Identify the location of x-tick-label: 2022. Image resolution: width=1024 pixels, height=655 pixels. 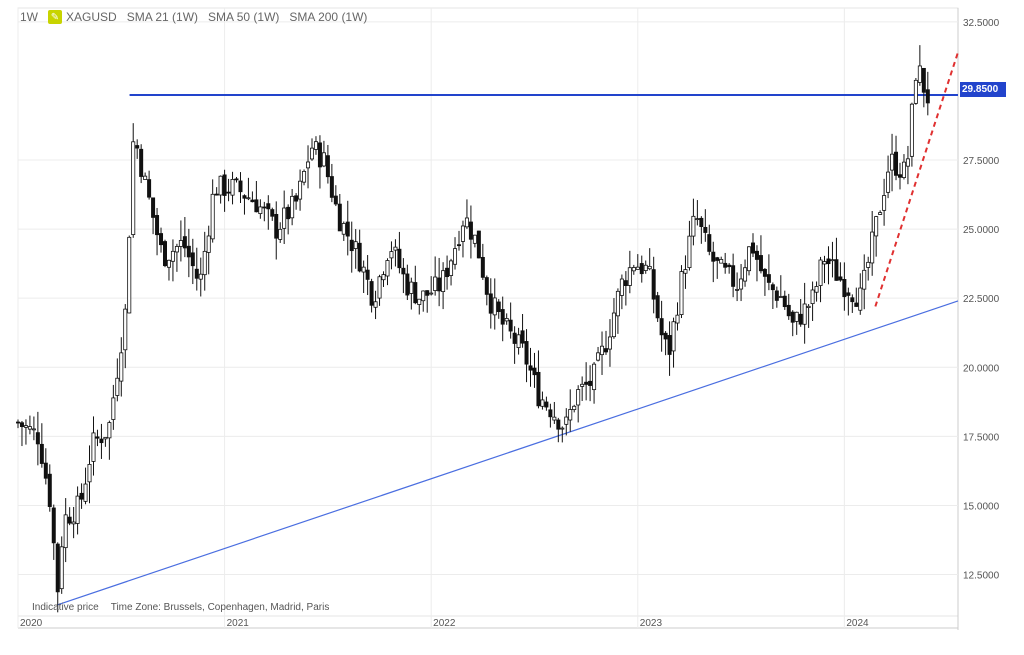
(444, 623).